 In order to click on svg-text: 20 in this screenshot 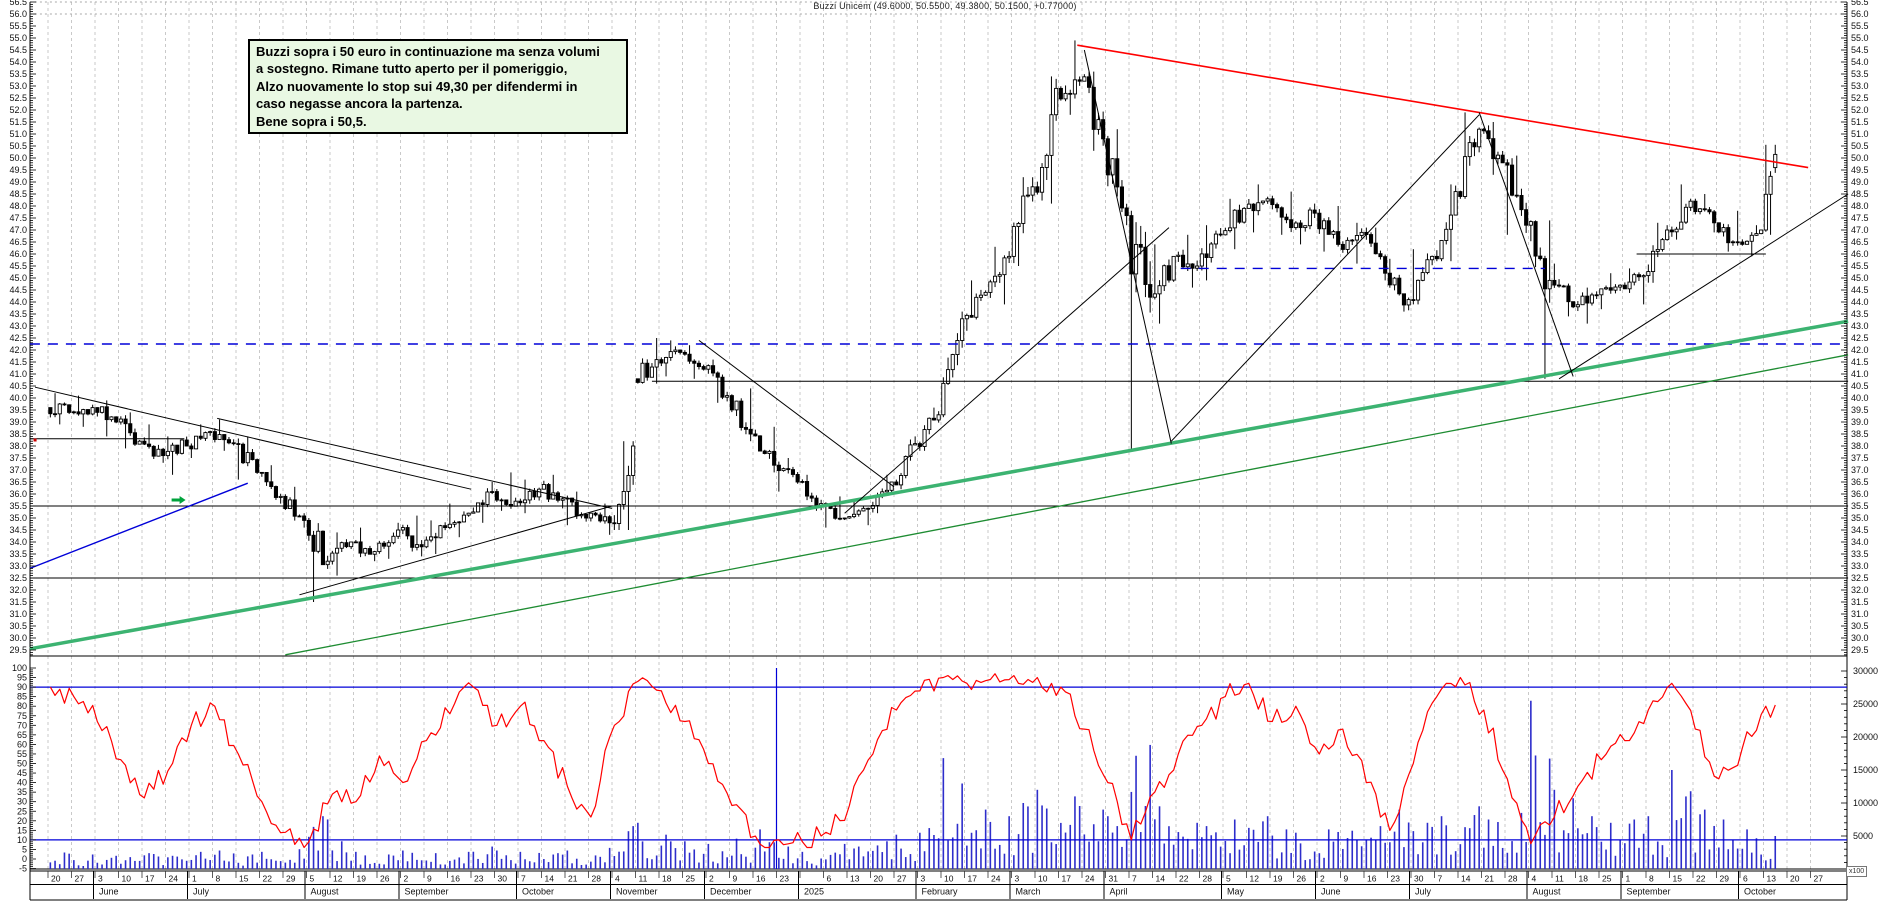, I will do `click(879, 879)`.